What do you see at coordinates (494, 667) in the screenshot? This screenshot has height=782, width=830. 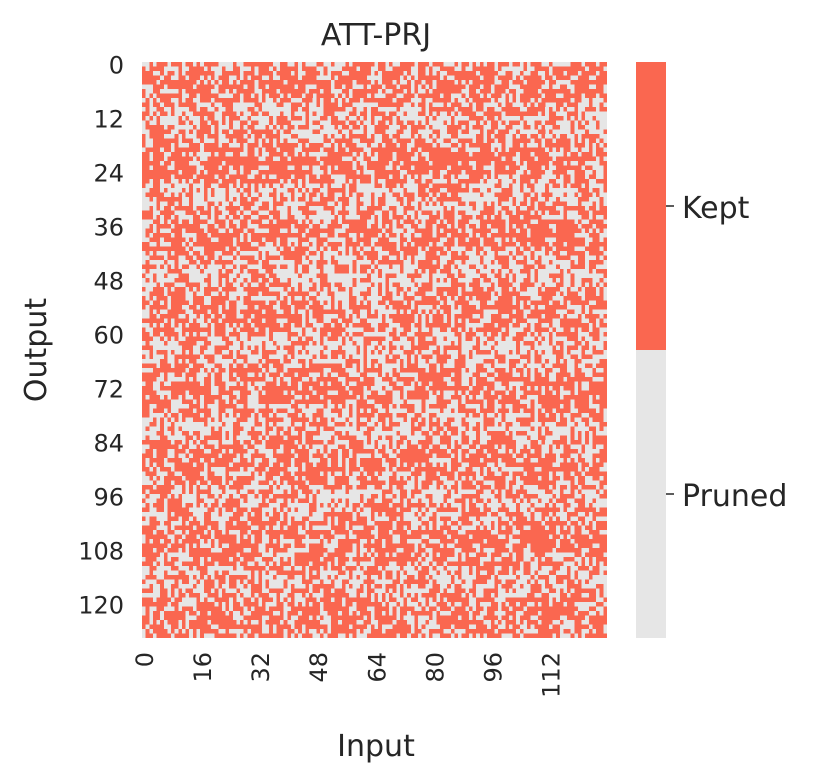 I see `x-tick-label: 96` at bounding box center [494, 667].